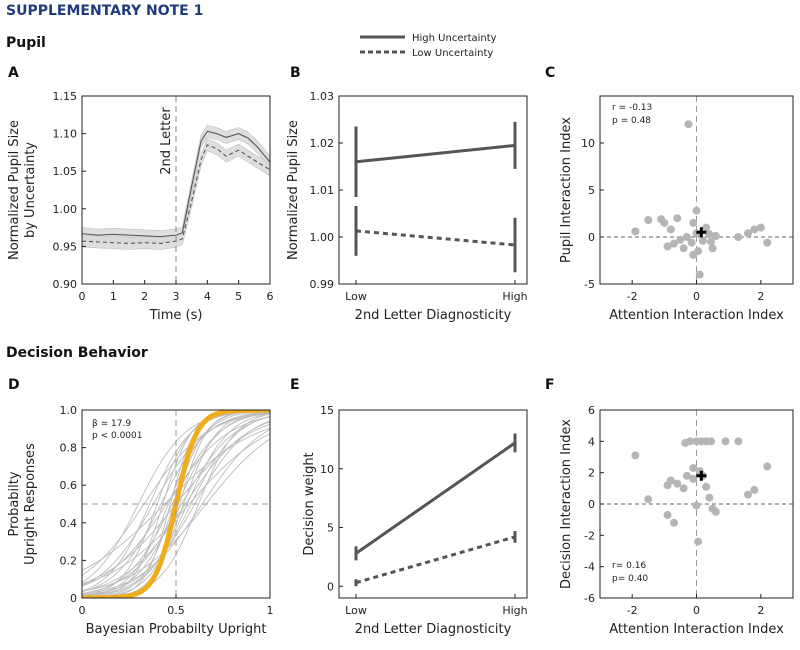 This screenshot has height=650, width=800. What do you see at coordinates (309, 503) in the screenshot?
I see `y-axis-label-E: Decision weight` at bounding box center [309, 503].